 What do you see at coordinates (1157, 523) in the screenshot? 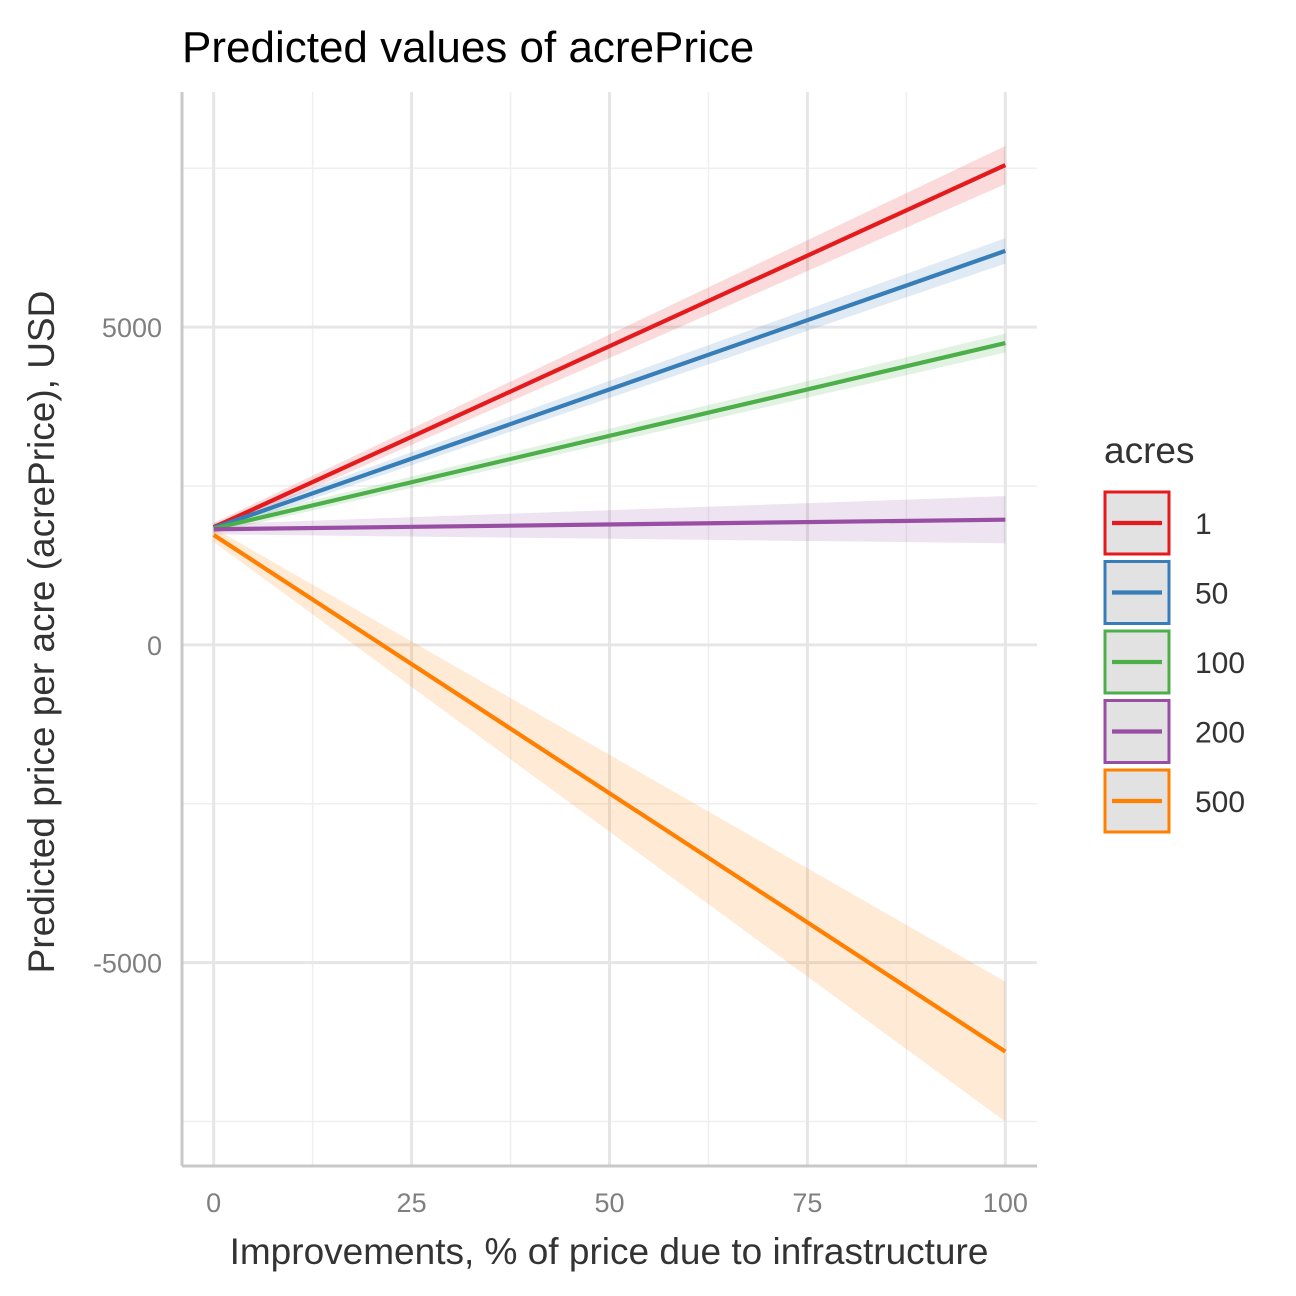
I see `legend-item-1: 1` at bounding box center [1157, 523].